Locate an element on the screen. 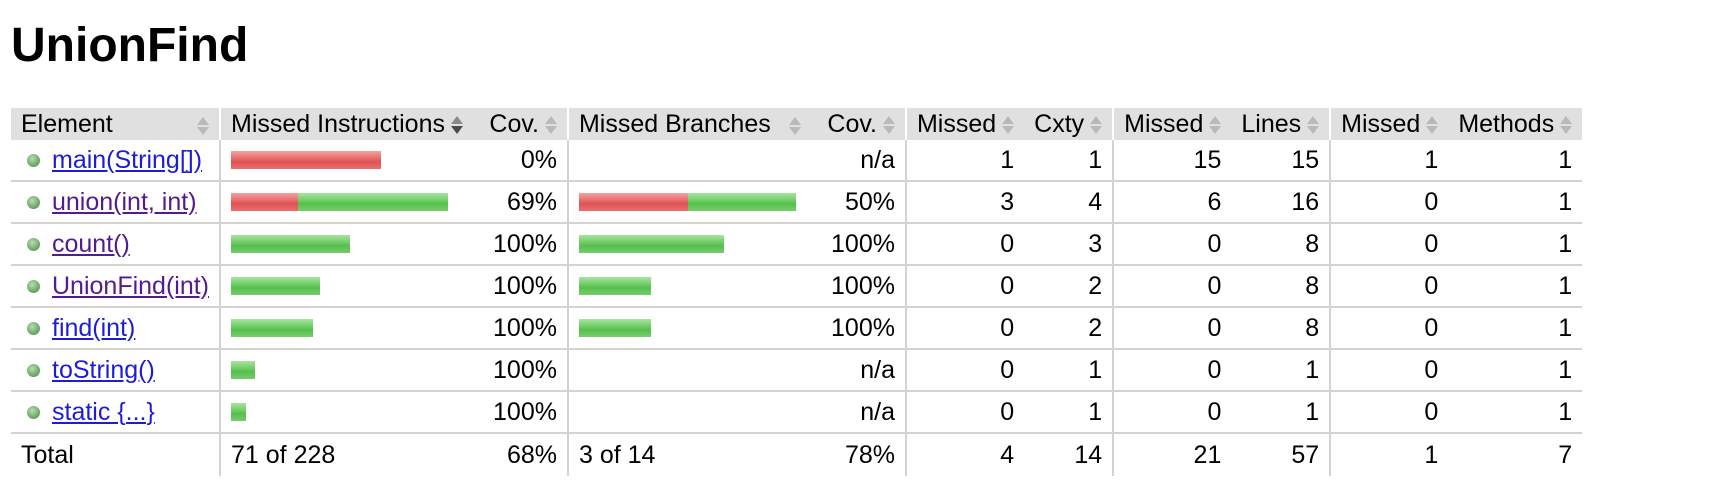 The image size is (1722, 484). total-missed-complexity: 4 is located at coordinates (964, 454).